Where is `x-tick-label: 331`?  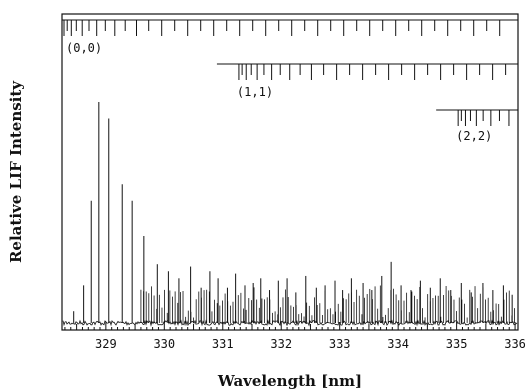 x-tick-label: 331 is located at coordinates (223, 344).